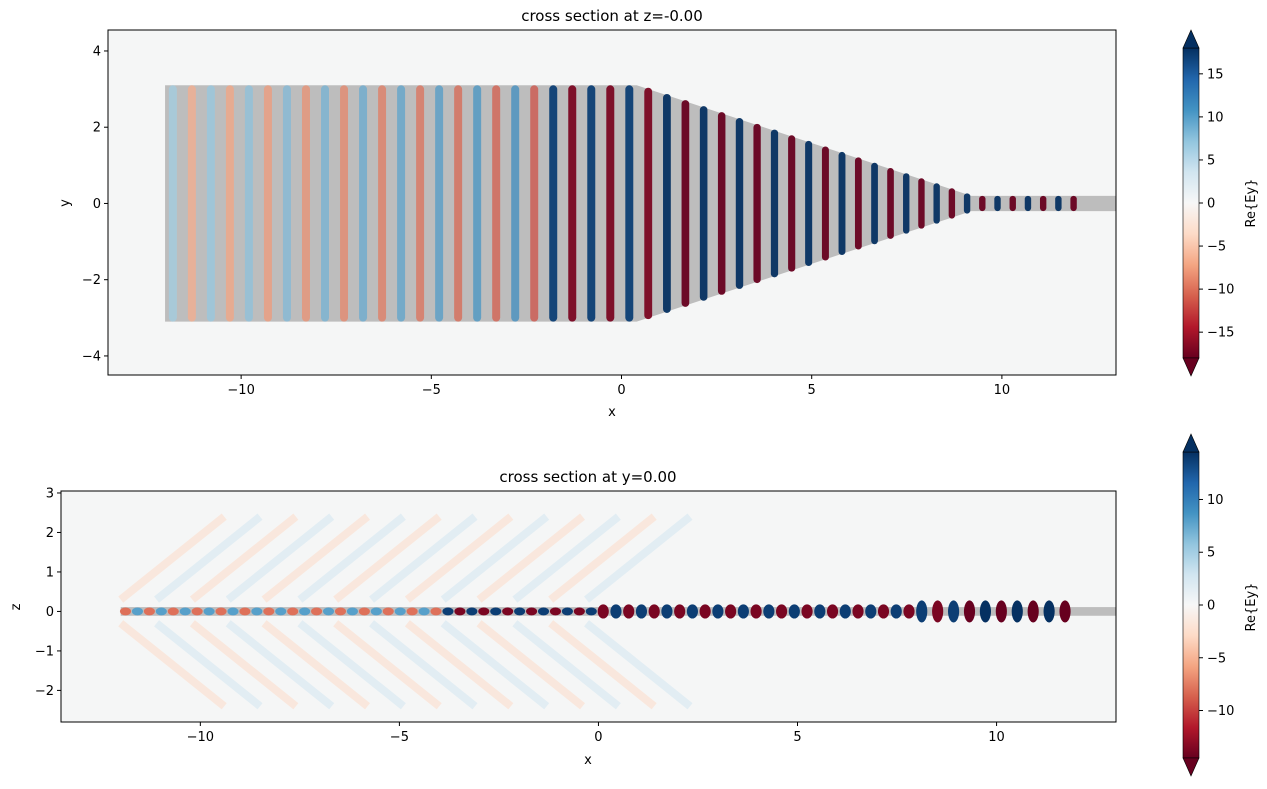  What do you see at coordinates (240, 390) in the screenshot?
I see `x-tick-label: −10` at bounding box center [240, 390].